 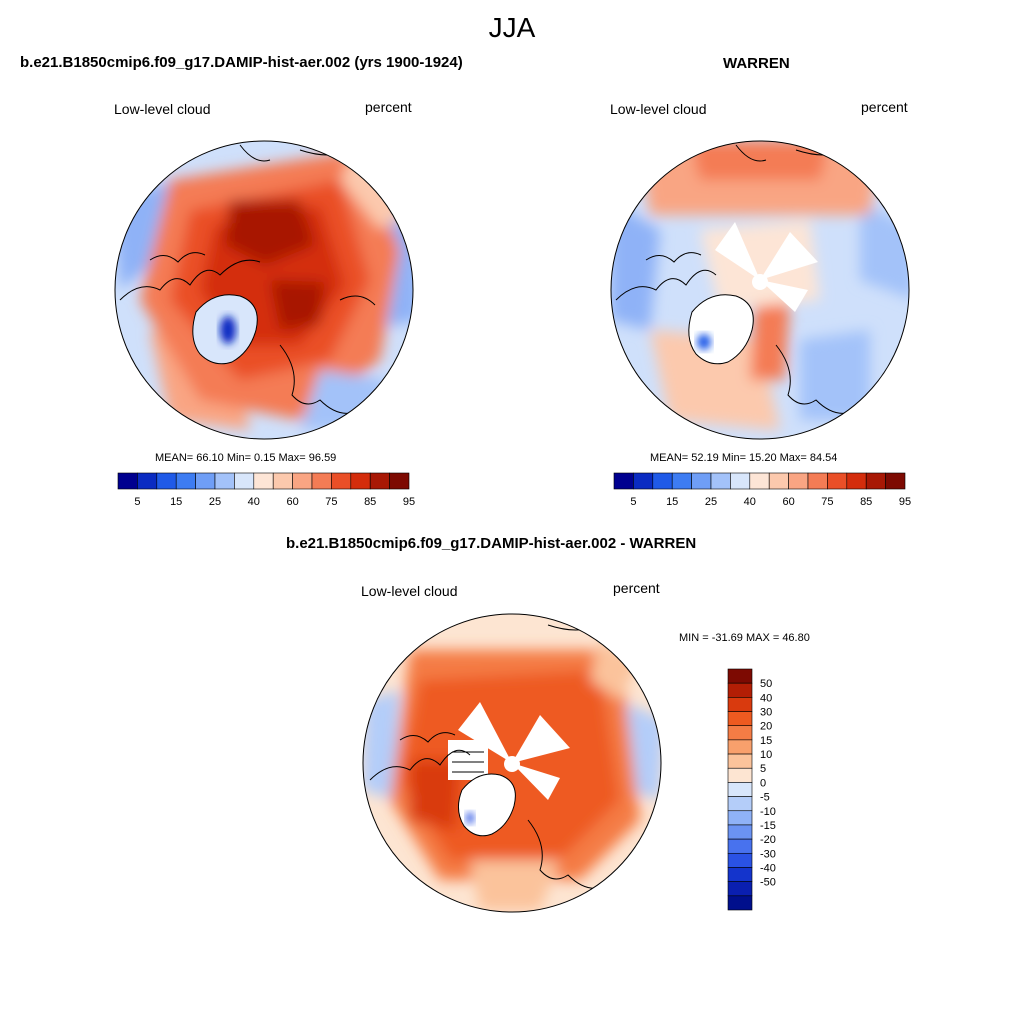 I want to click on obs-colorbar-tick-label: 85, so click(x=866, y=502).